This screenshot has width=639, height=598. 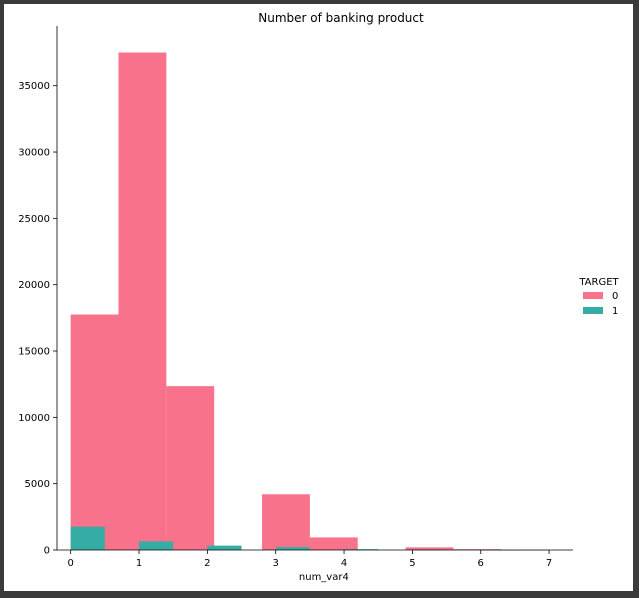 I want to click on y-tick-label: 25000, so click(x=34, y=219).